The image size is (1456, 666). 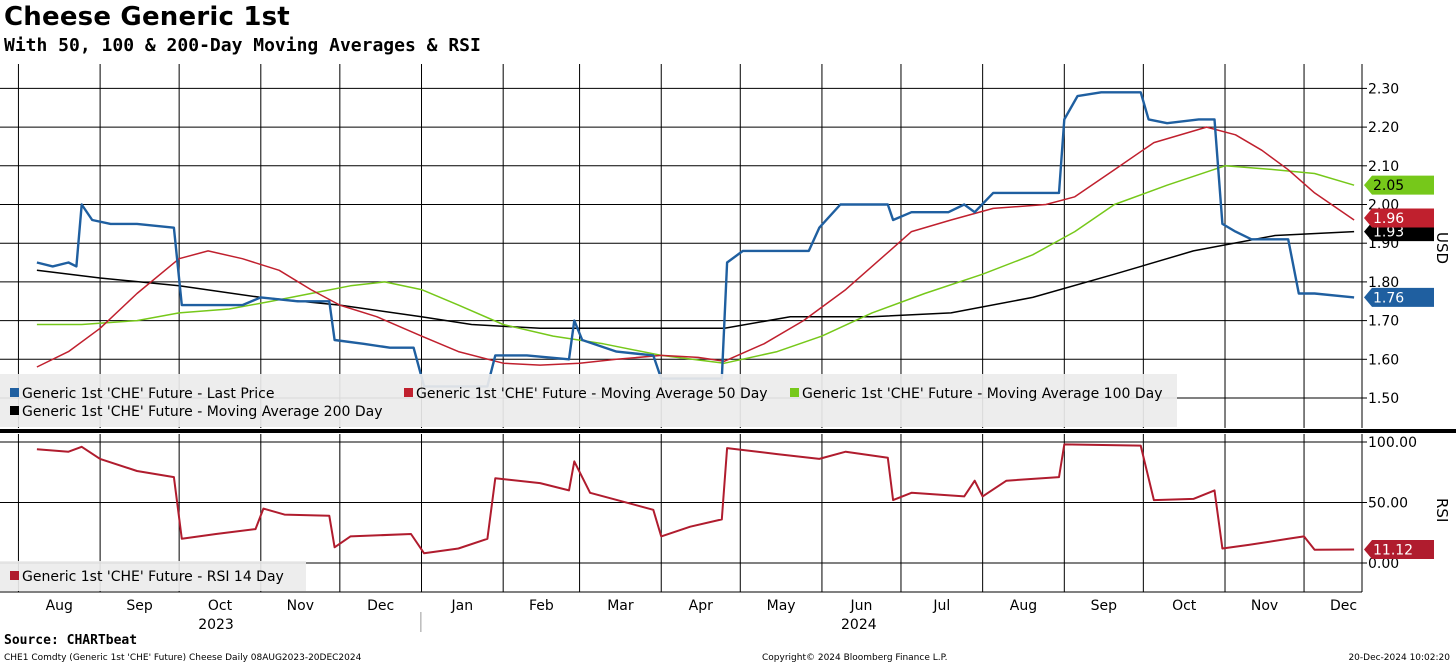 I want to click on x-month-label-16: Dec, so click(x=1343, y=606).